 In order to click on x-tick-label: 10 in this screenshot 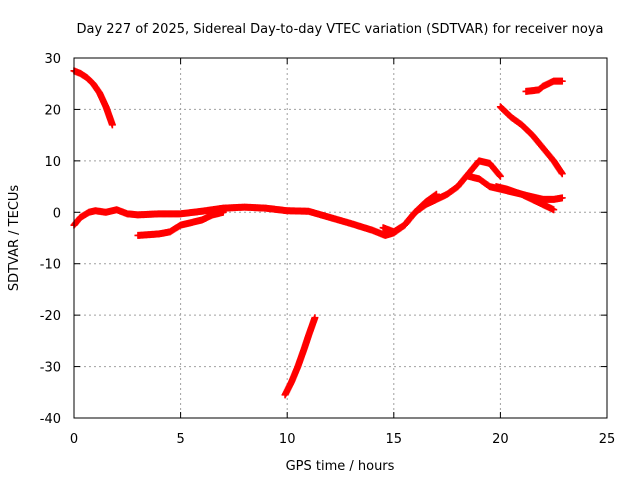, I will do `click(287, 439)`.